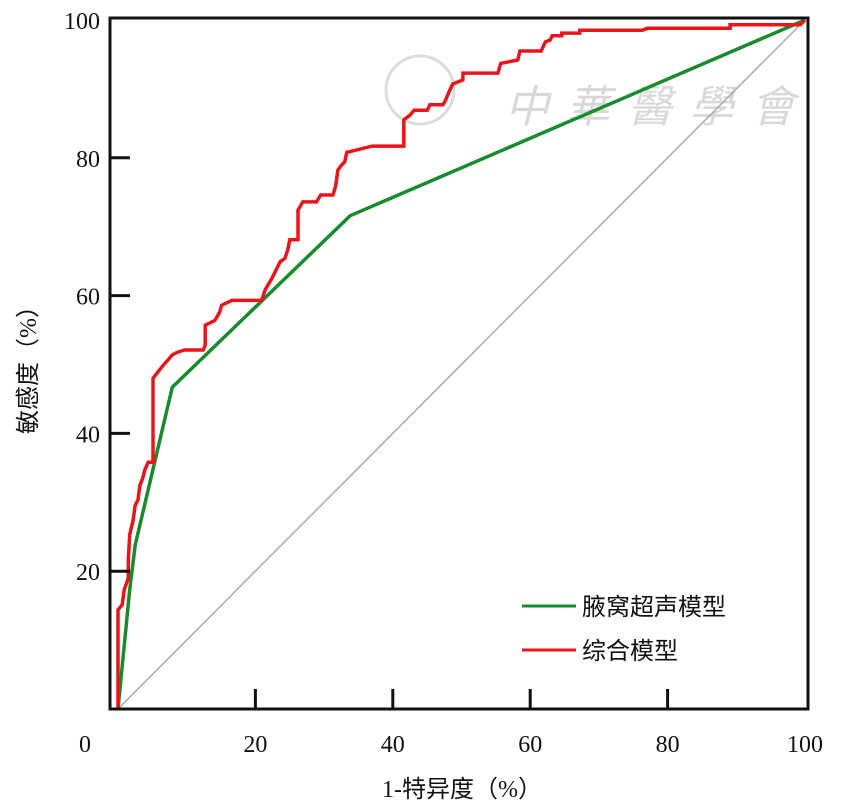 This screenshot has height=812, width=853. What do you see at coordinates (668, 745) in the screenshot?
I see `x-tick-label: 80` at bounding box center [668, 745].